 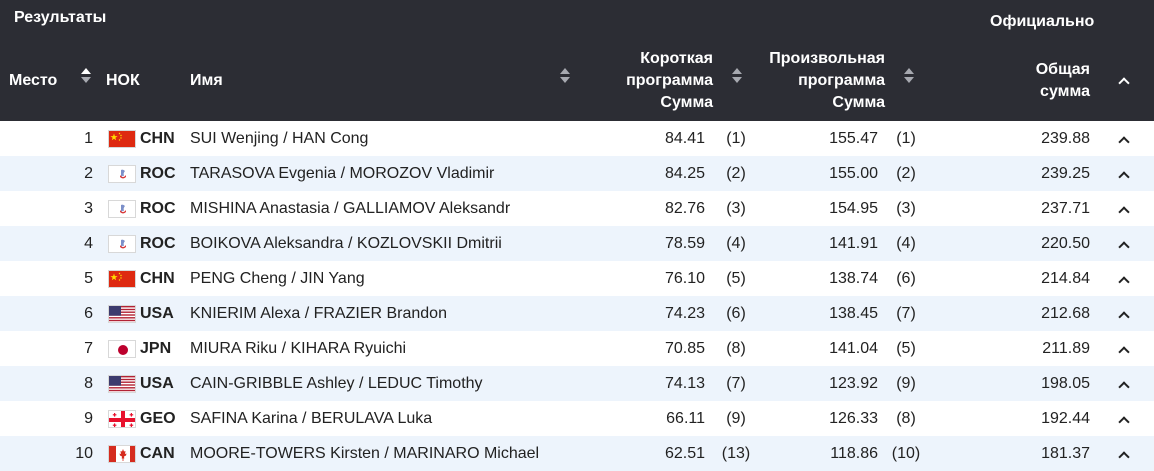 I want to click on column-label: НОК, so click(x=123, y=80).